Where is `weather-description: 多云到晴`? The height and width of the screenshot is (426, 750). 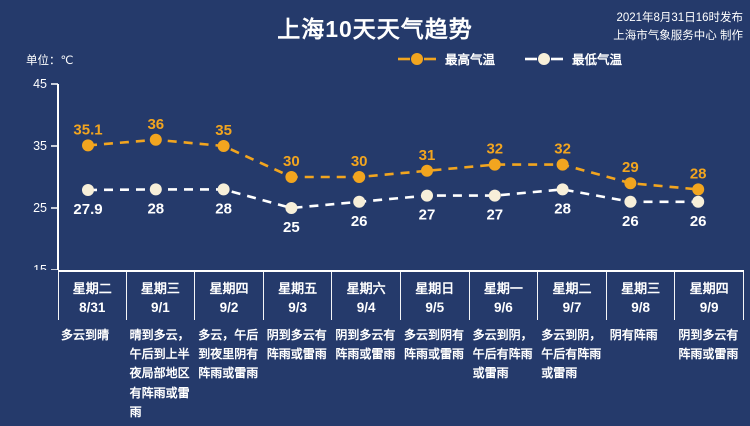
weather-description: 多云到晴 is located at coordinates (85, 335).